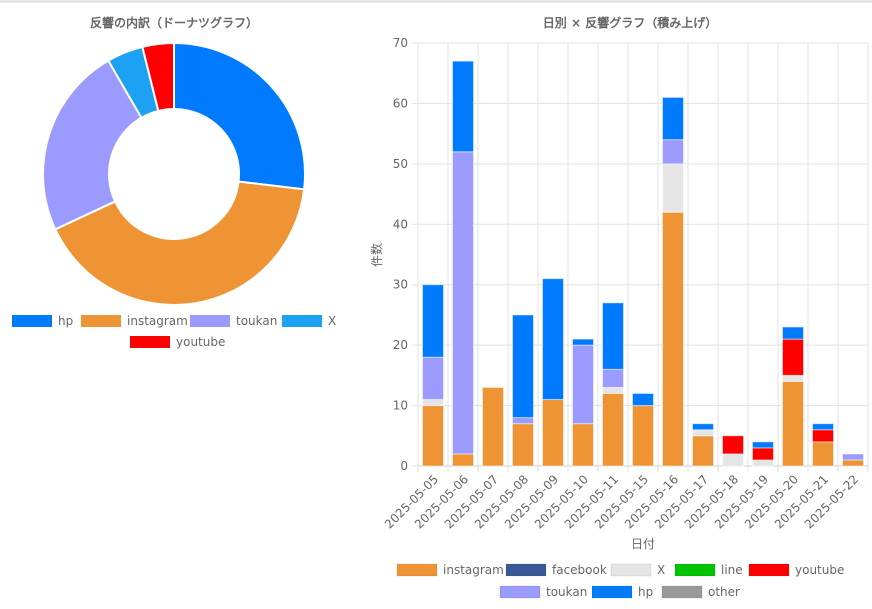 The width and height of the screenshot is (872, 609). I want to click on x-axis-label: 日付, so click(643, 544).